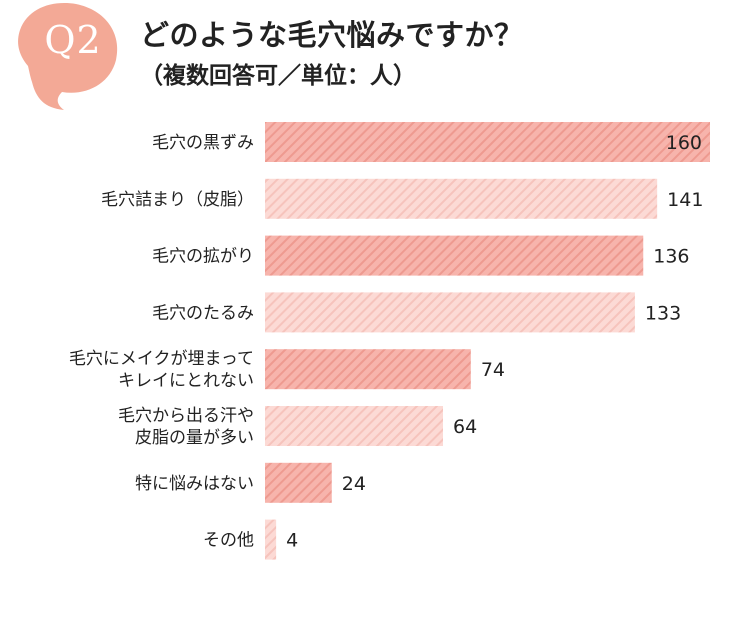 The height and width of the screenshot is (634, 750). I want to click on category-label: 毛穴の拡がり, so click(203, 257).